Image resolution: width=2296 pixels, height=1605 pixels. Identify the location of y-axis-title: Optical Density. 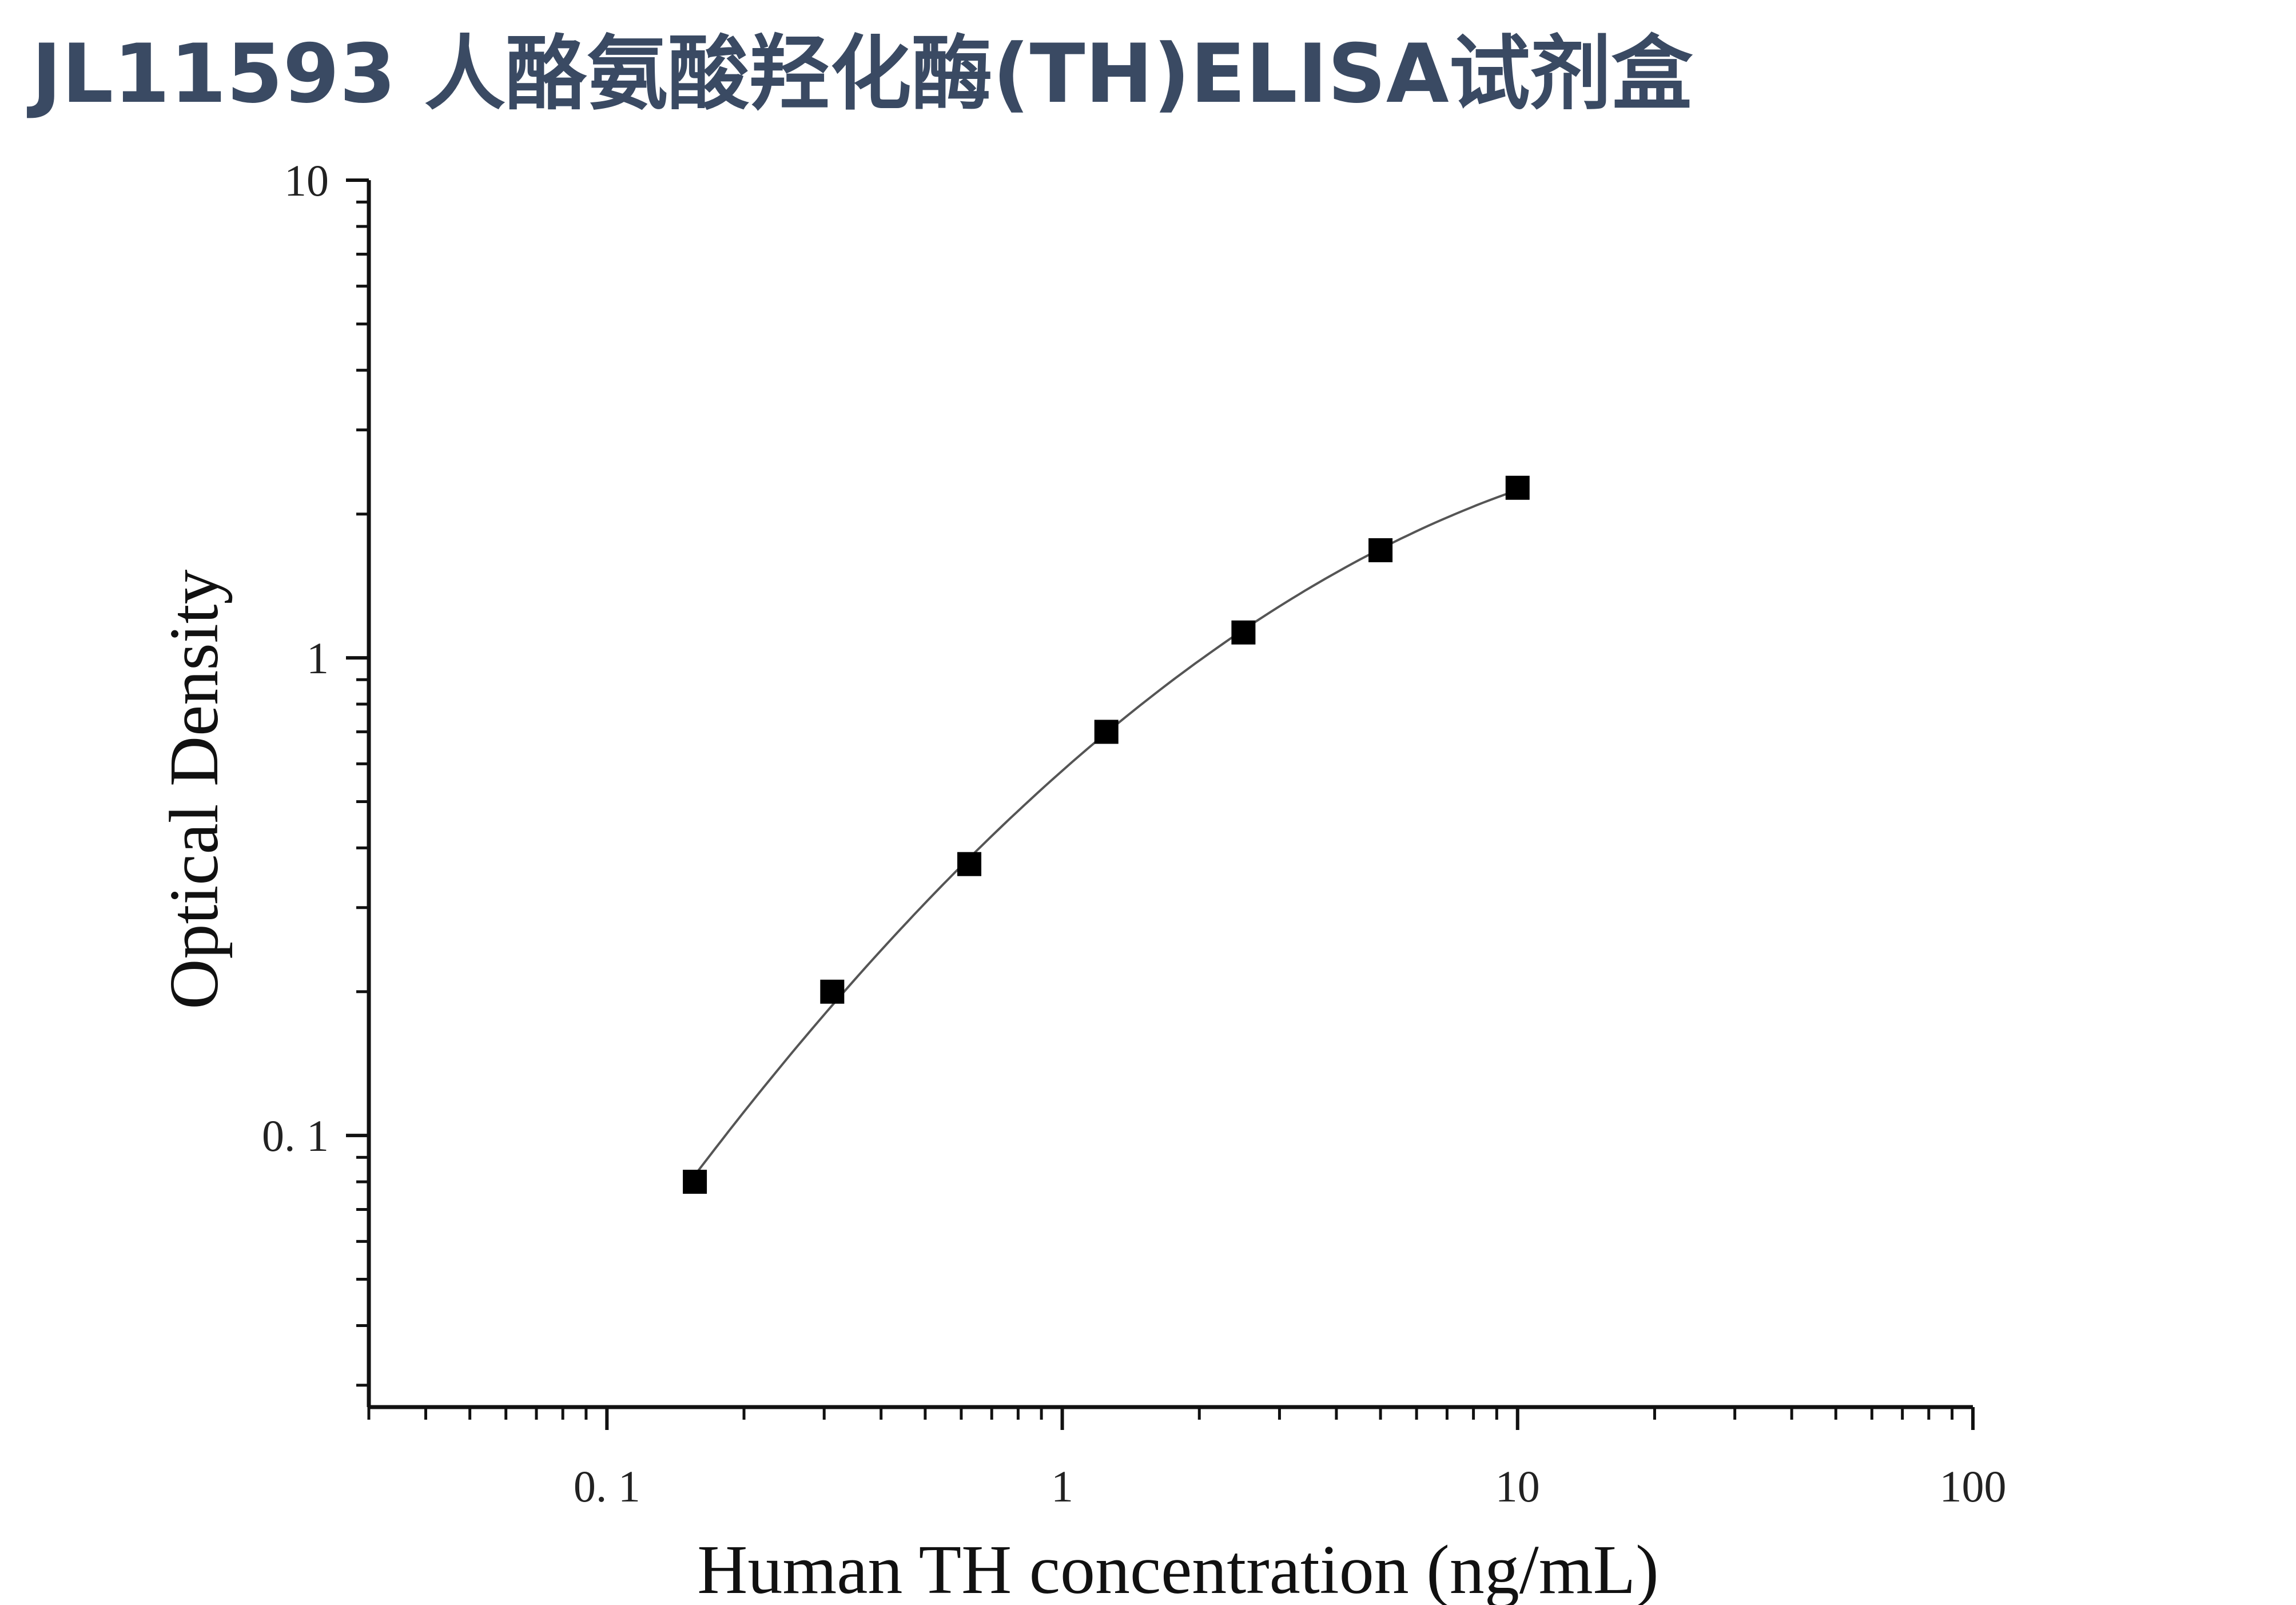
(195, 789).